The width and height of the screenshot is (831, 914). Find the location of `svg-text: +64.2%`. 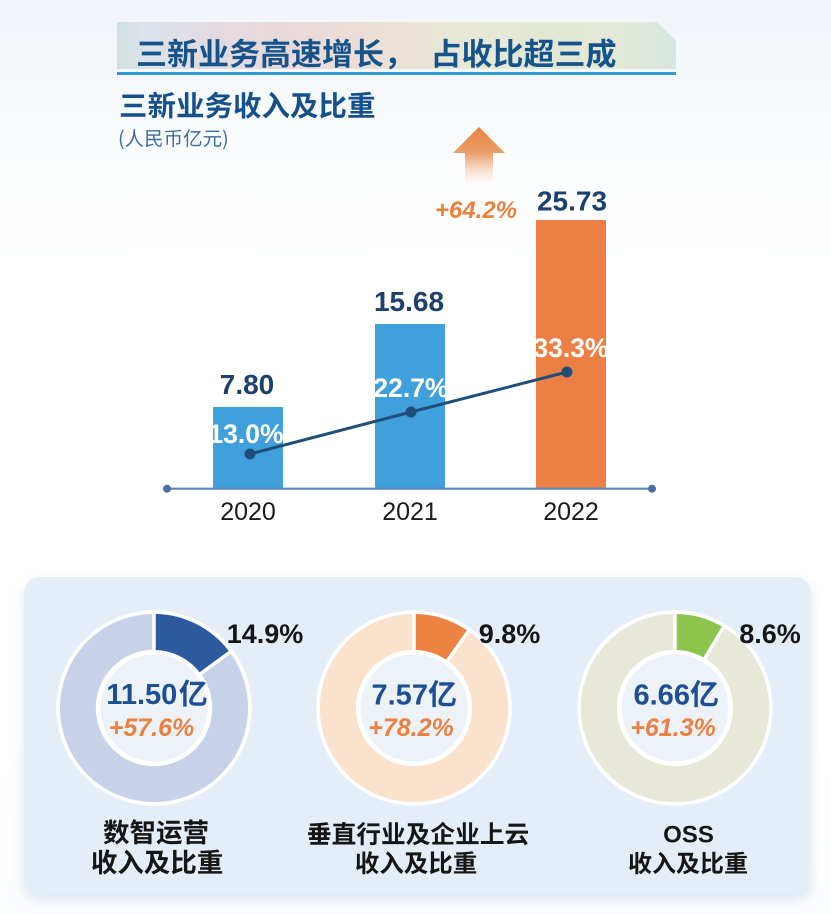

svg-text: +64.2% is located at coordinates (476, 210).